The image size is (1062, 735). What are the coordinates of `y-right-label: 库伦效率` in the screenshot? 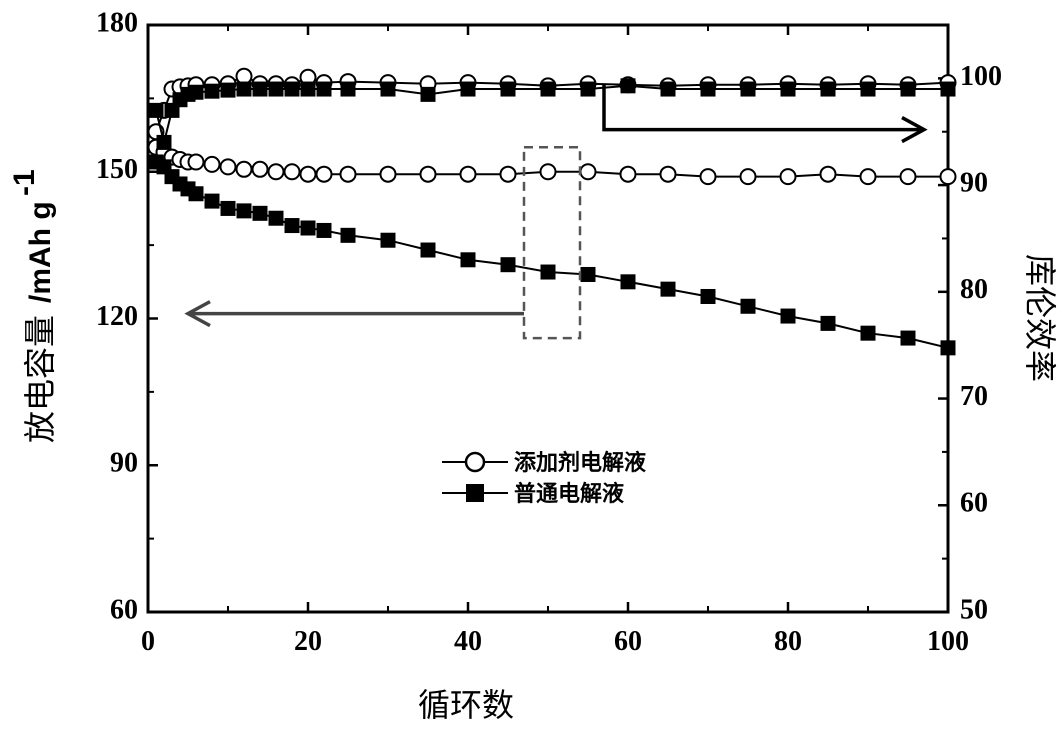 It's located at (1040, 318).